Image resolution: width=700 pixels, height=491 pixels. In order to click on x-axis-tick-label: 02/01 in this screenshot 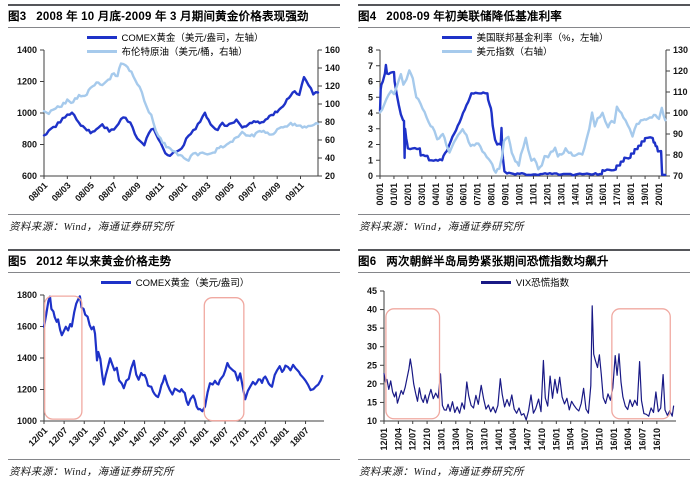, I will do `click(408, 194)`.